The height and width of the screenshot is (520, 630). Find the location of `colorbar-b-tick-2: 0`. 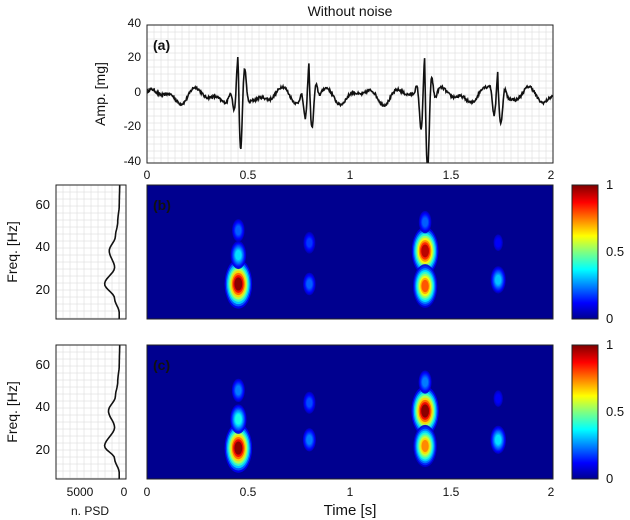

colorbar-b-tick-2: 0 is located at coordinates (609, 318).